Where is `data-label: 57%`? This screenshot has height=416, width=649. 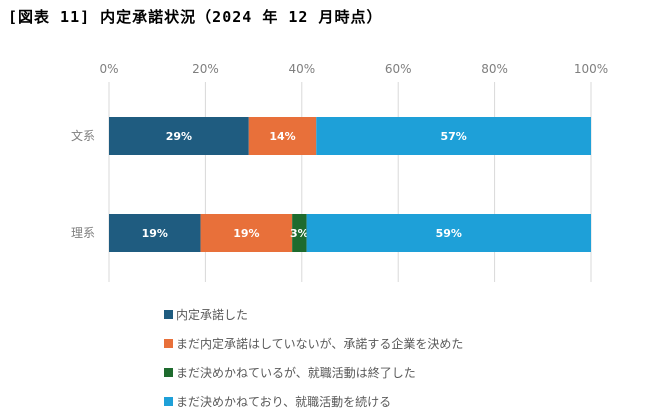
data-label: 57% is located at coordinates (453, 136).